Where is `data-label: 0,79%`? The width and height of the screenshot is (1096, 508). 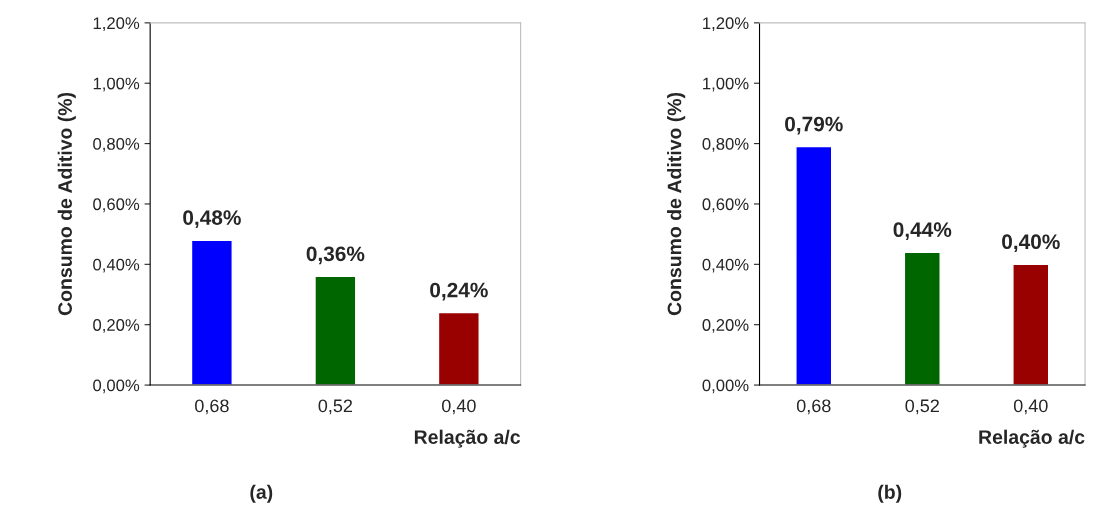
data-label: 0,79% is located at coordinates (814, 125).